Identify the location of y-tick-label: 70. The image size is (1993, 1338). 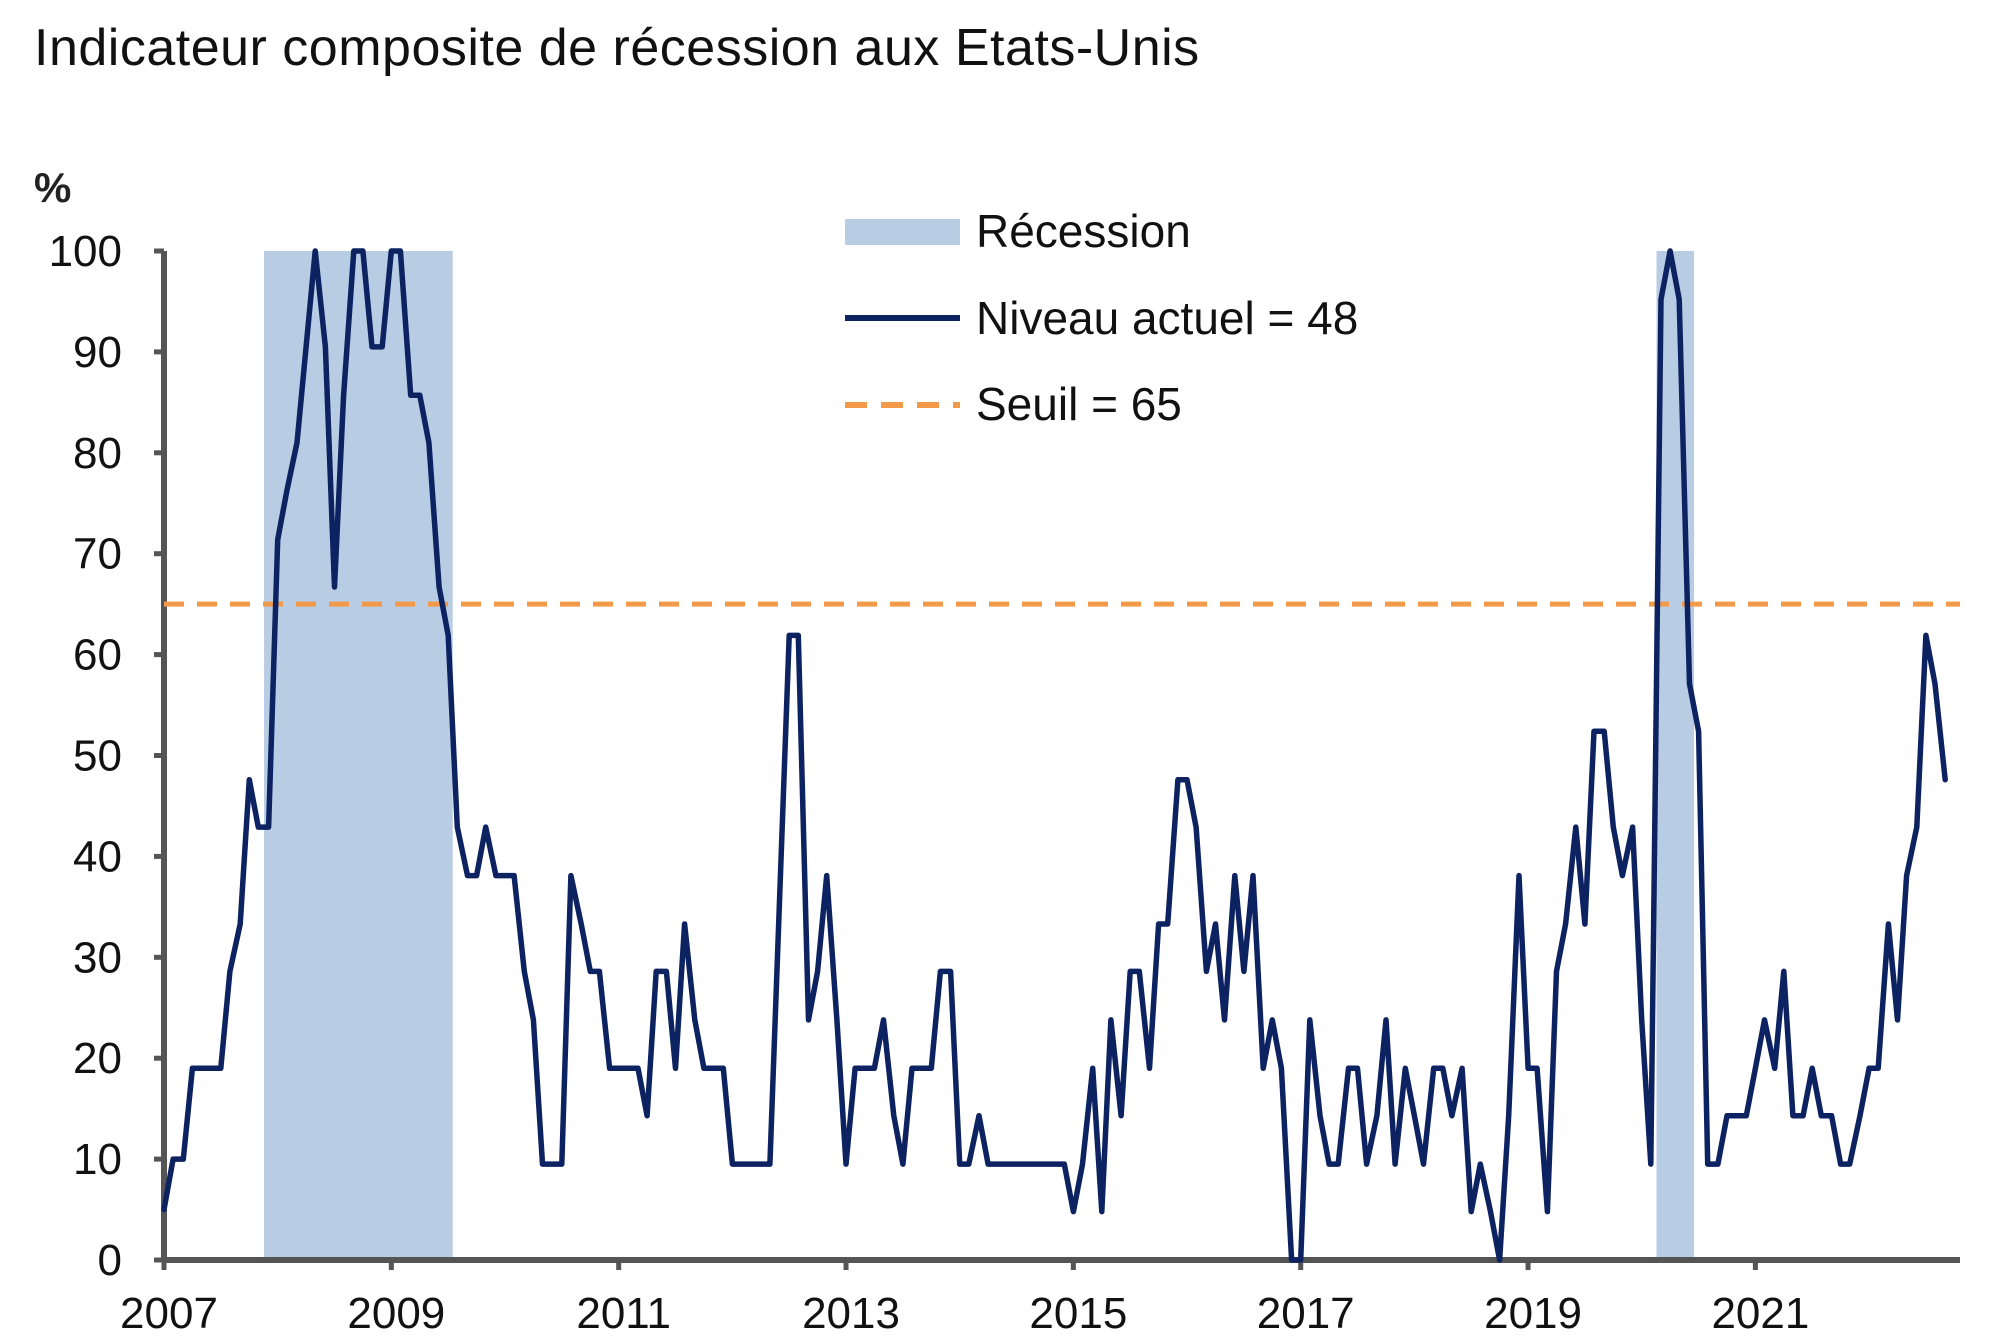
(97, 554).